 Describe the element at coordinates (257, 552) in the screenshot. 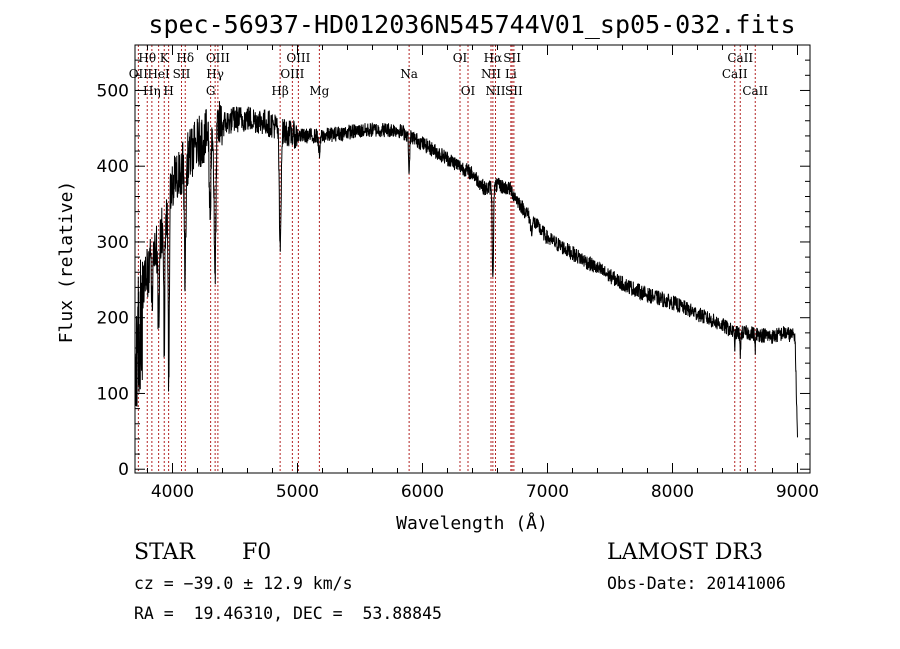

I see `object-subclass: F0` at that location.